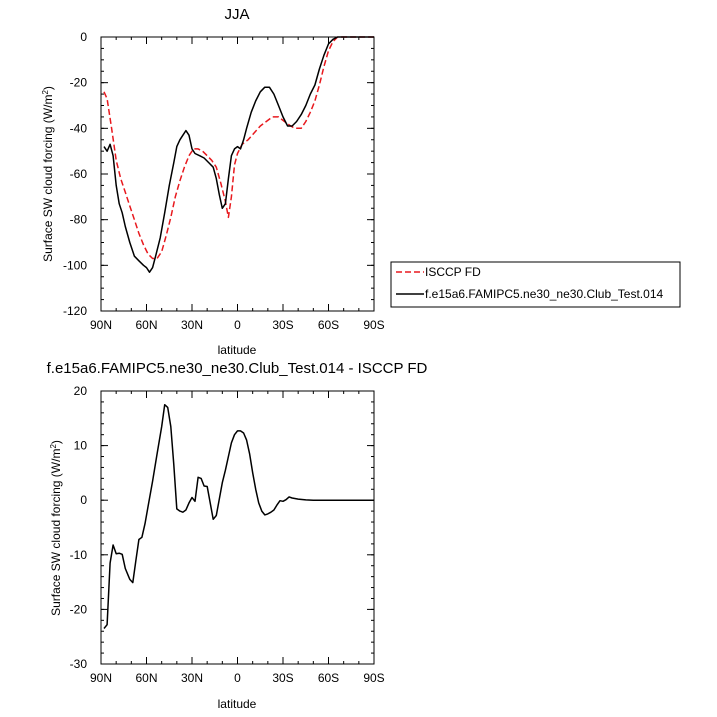  I want to click on top-y-tick-label: -80, so click(79, 220).